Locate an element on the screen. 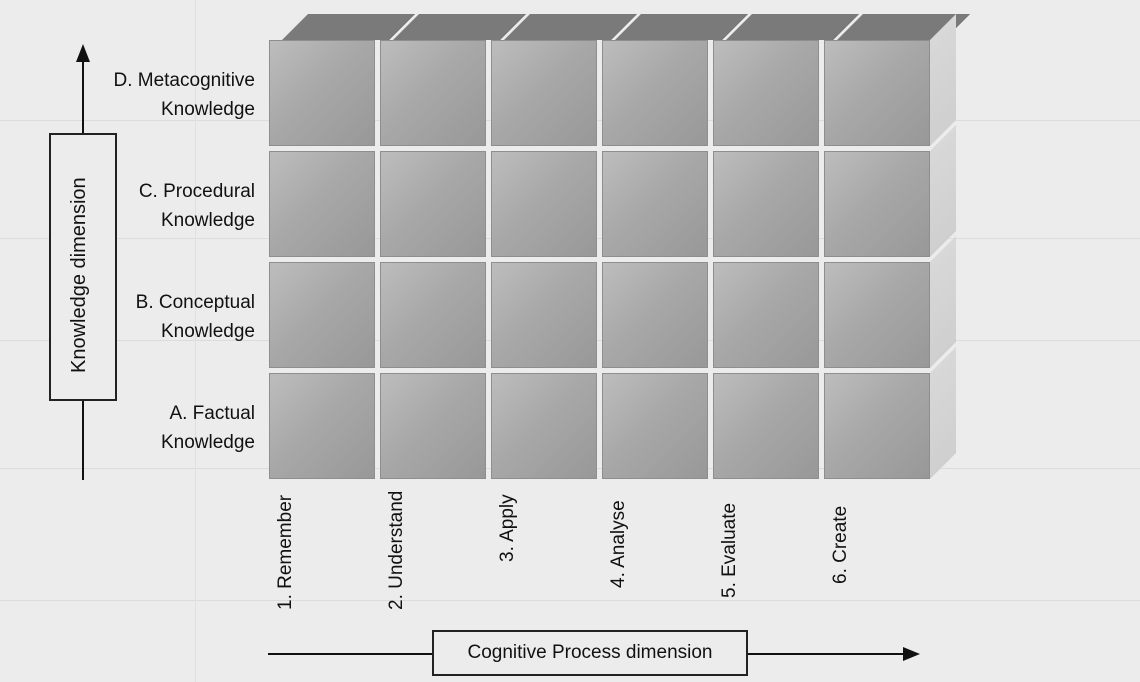  row-label-factual: A. Factual Knowledge is located at coordinates (145, 428).